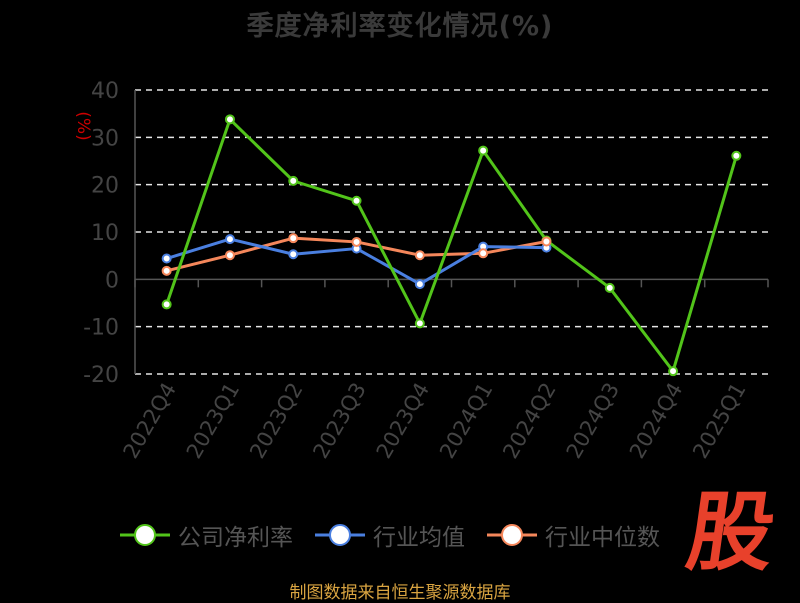 This screenshot has height=603, width=800. Describe the element at coordinates (602, 538) in the screenshot. I see `legend-label: 行业中位数` at that location.